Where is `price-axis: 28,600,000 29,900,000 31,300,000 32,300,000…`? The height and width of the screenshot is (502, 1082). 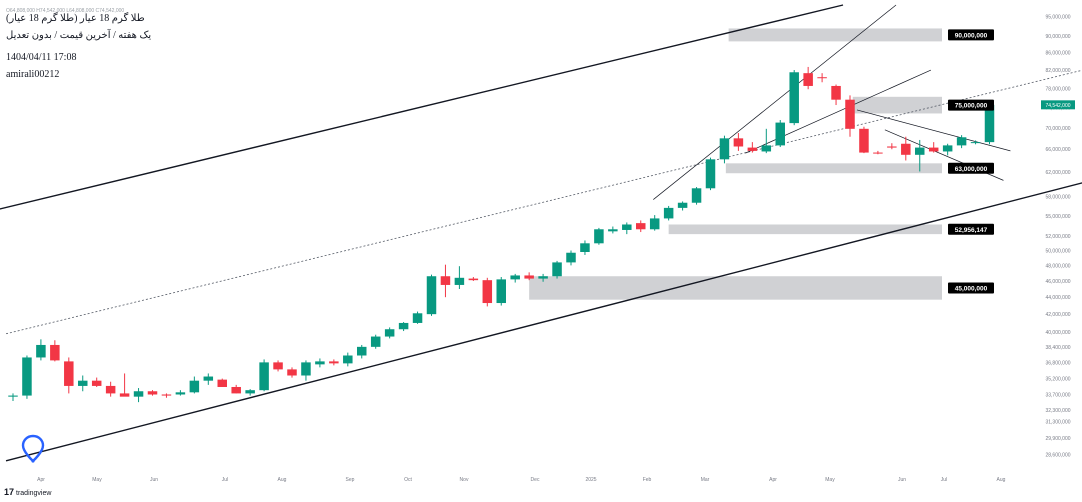
price-axis: 28,600,000 29,900,000 31,300,000 32,300,000… is located at coordinates (1058, 236).